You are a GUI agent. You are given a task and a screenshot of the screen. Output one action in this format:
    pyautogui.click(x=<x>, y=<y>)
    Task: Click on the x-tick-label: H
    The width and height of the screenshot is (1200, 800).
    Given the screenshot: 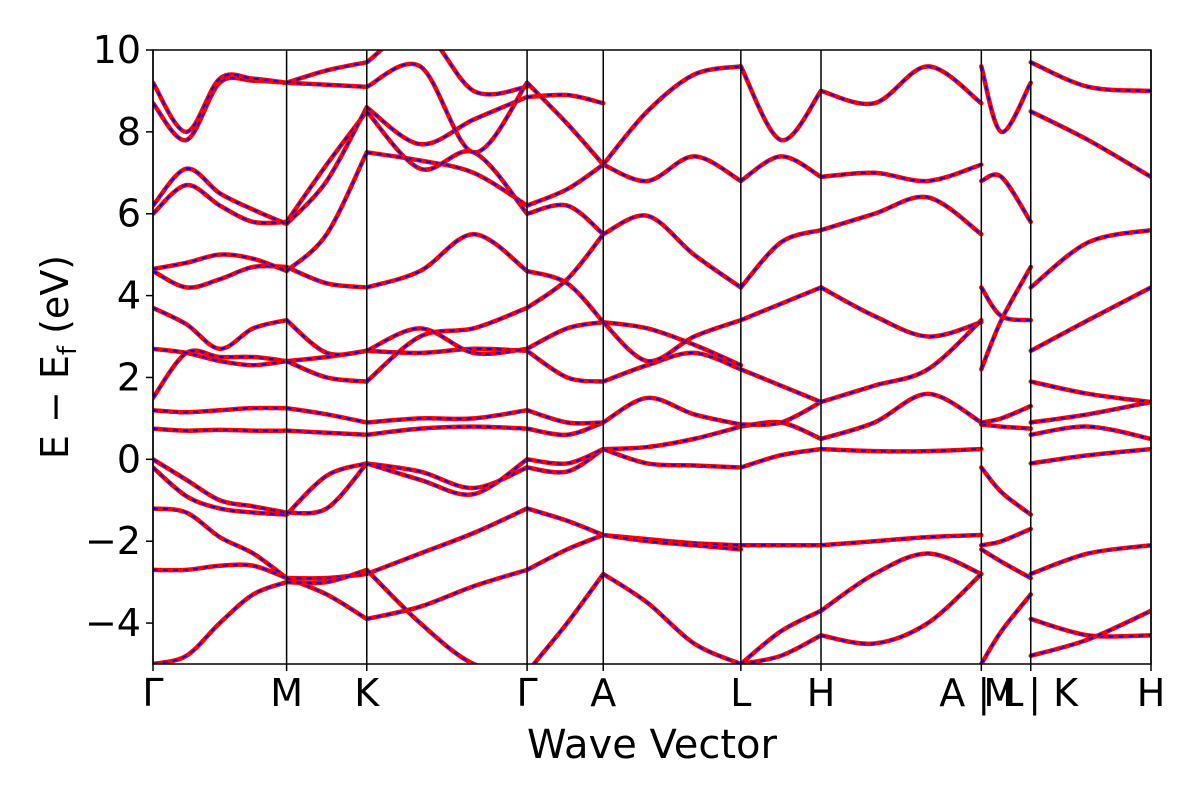 What is the action you would take?
    pyautogui.click(x=1151, y=693)
    